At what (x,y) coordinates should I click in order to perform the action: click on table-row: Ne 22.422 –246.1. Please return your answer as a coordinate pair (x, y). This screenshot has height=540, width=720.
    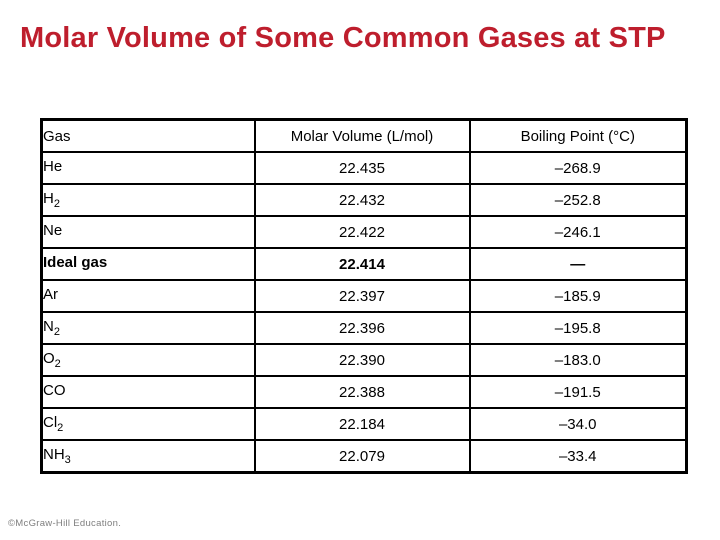
    Looking at the image, I should click on (364, 232).